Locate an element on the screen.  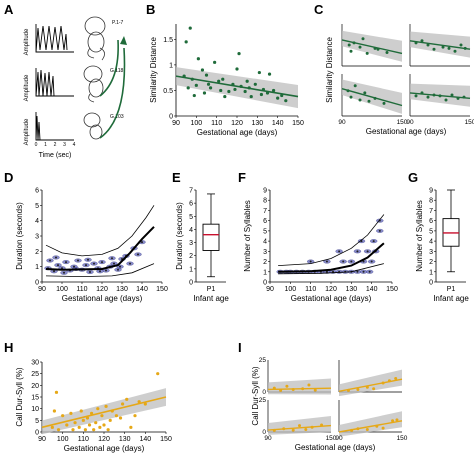
x-tick-label: 100 is located at coordinates (290, 289).